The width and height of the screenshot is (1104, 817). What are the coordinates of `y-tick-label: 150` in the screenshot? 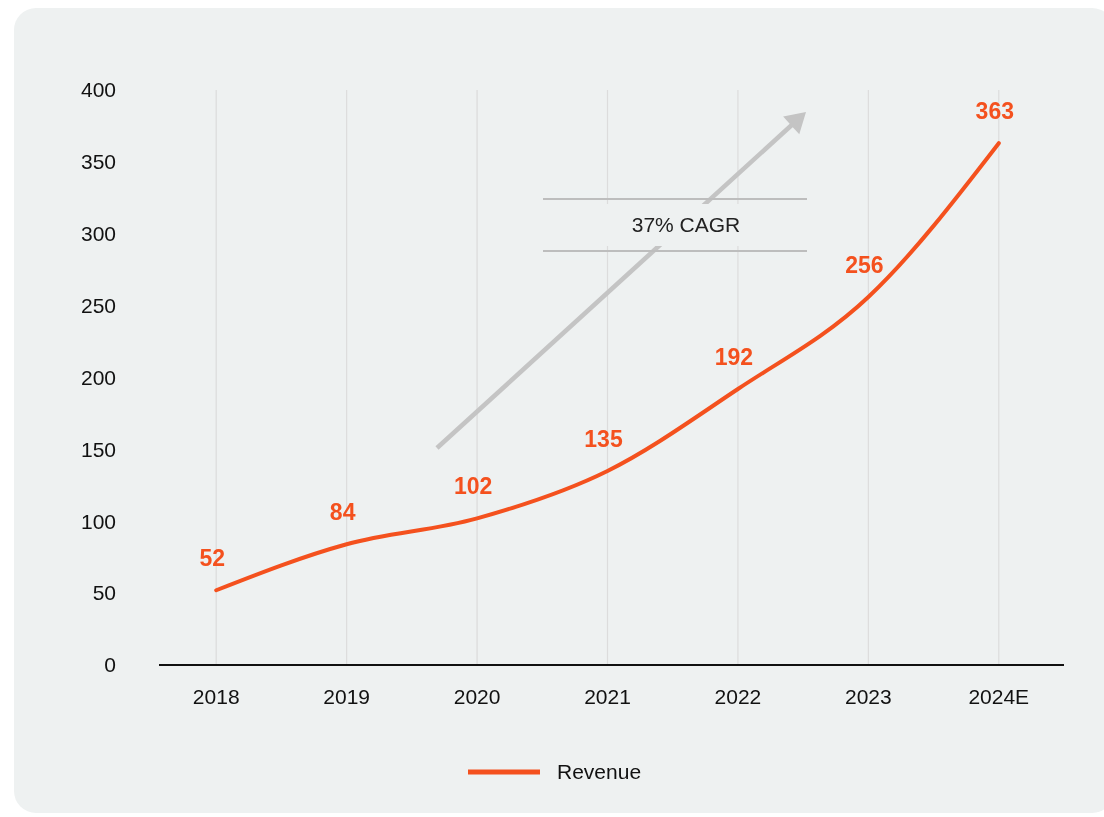 It's located at (98, 449).